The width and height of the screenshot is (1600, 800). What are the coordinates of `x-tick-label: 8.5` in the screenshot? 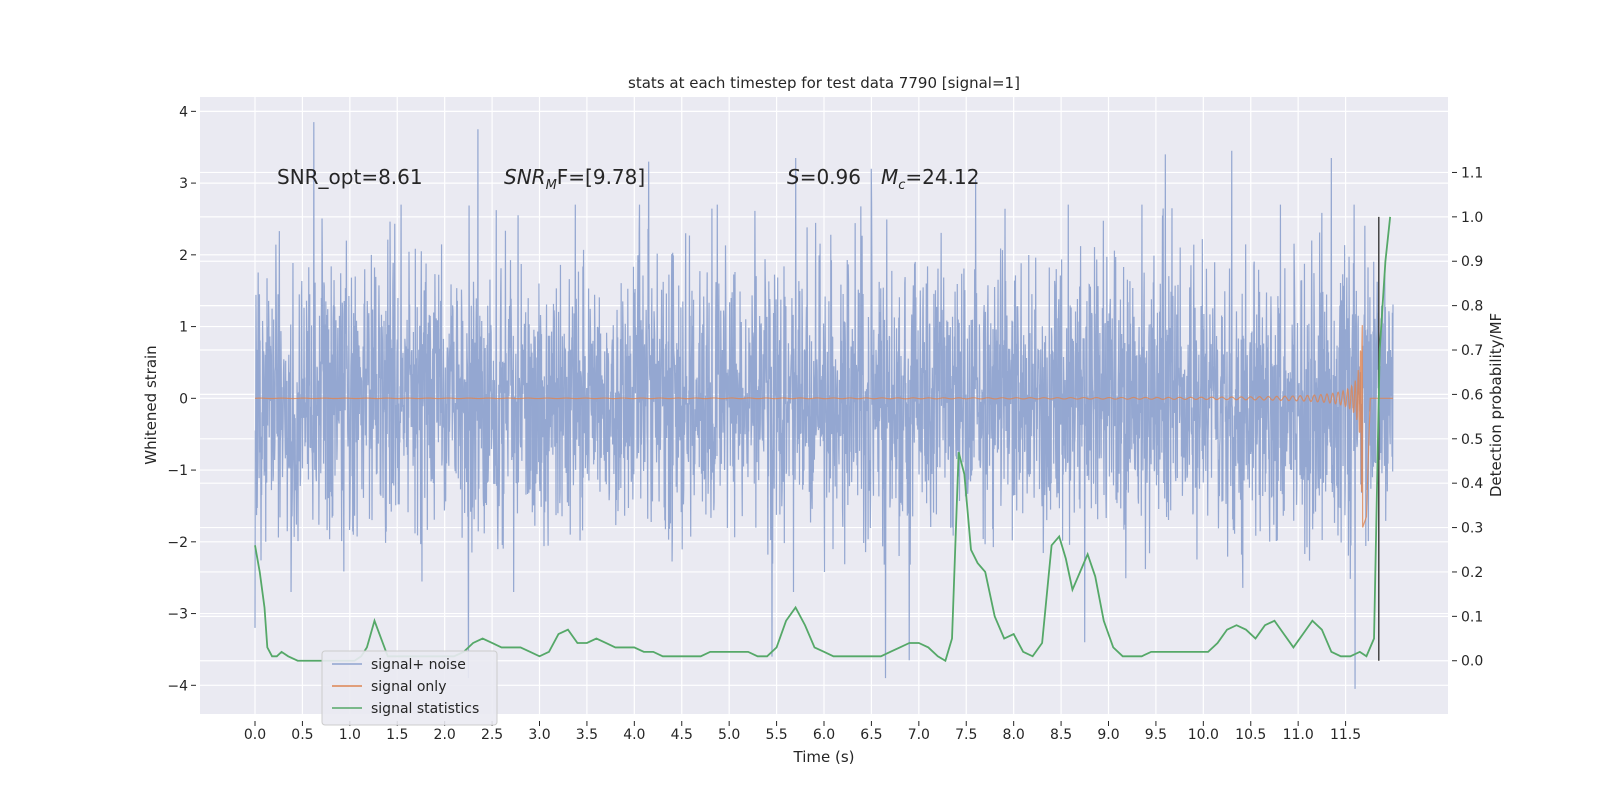 It's located at (1061, 735).